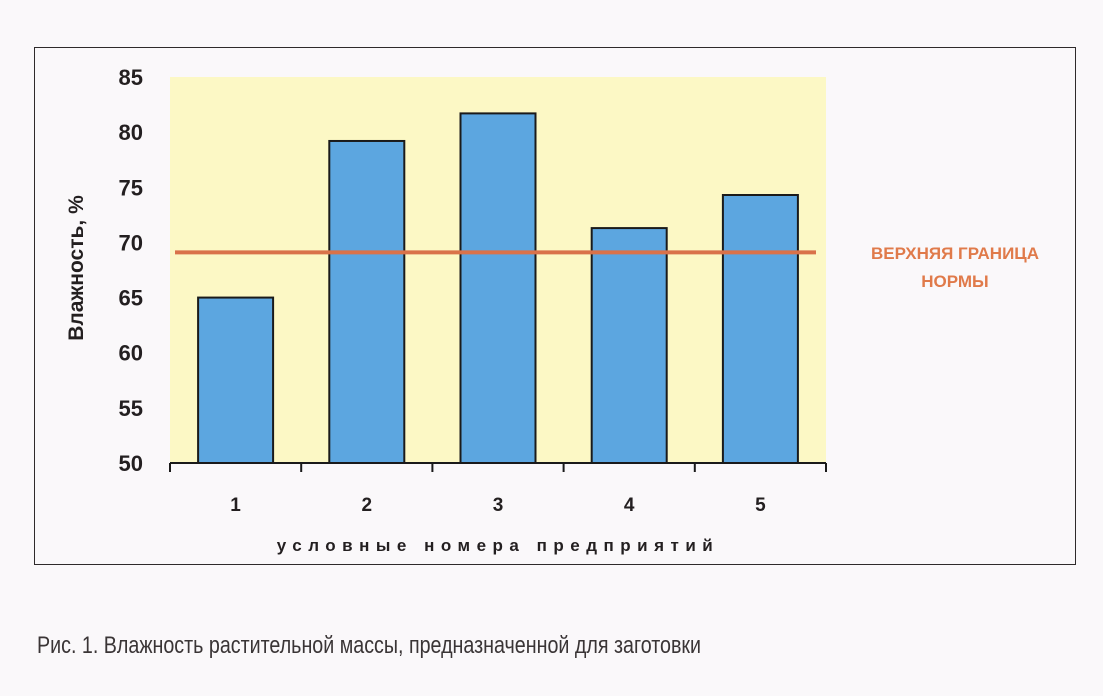  I want to click on x-category-label: 5, so click(760, 505).